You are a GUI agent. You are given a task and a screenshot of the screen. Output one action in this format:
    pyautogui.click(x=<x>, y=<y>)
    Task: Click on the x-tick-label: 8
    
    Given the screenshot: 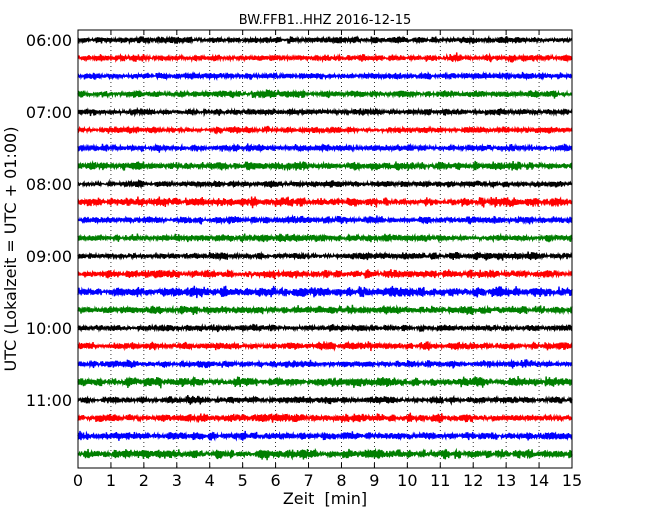 What is the action you would take?
    pyautogui.click(x=341, y=480)
    